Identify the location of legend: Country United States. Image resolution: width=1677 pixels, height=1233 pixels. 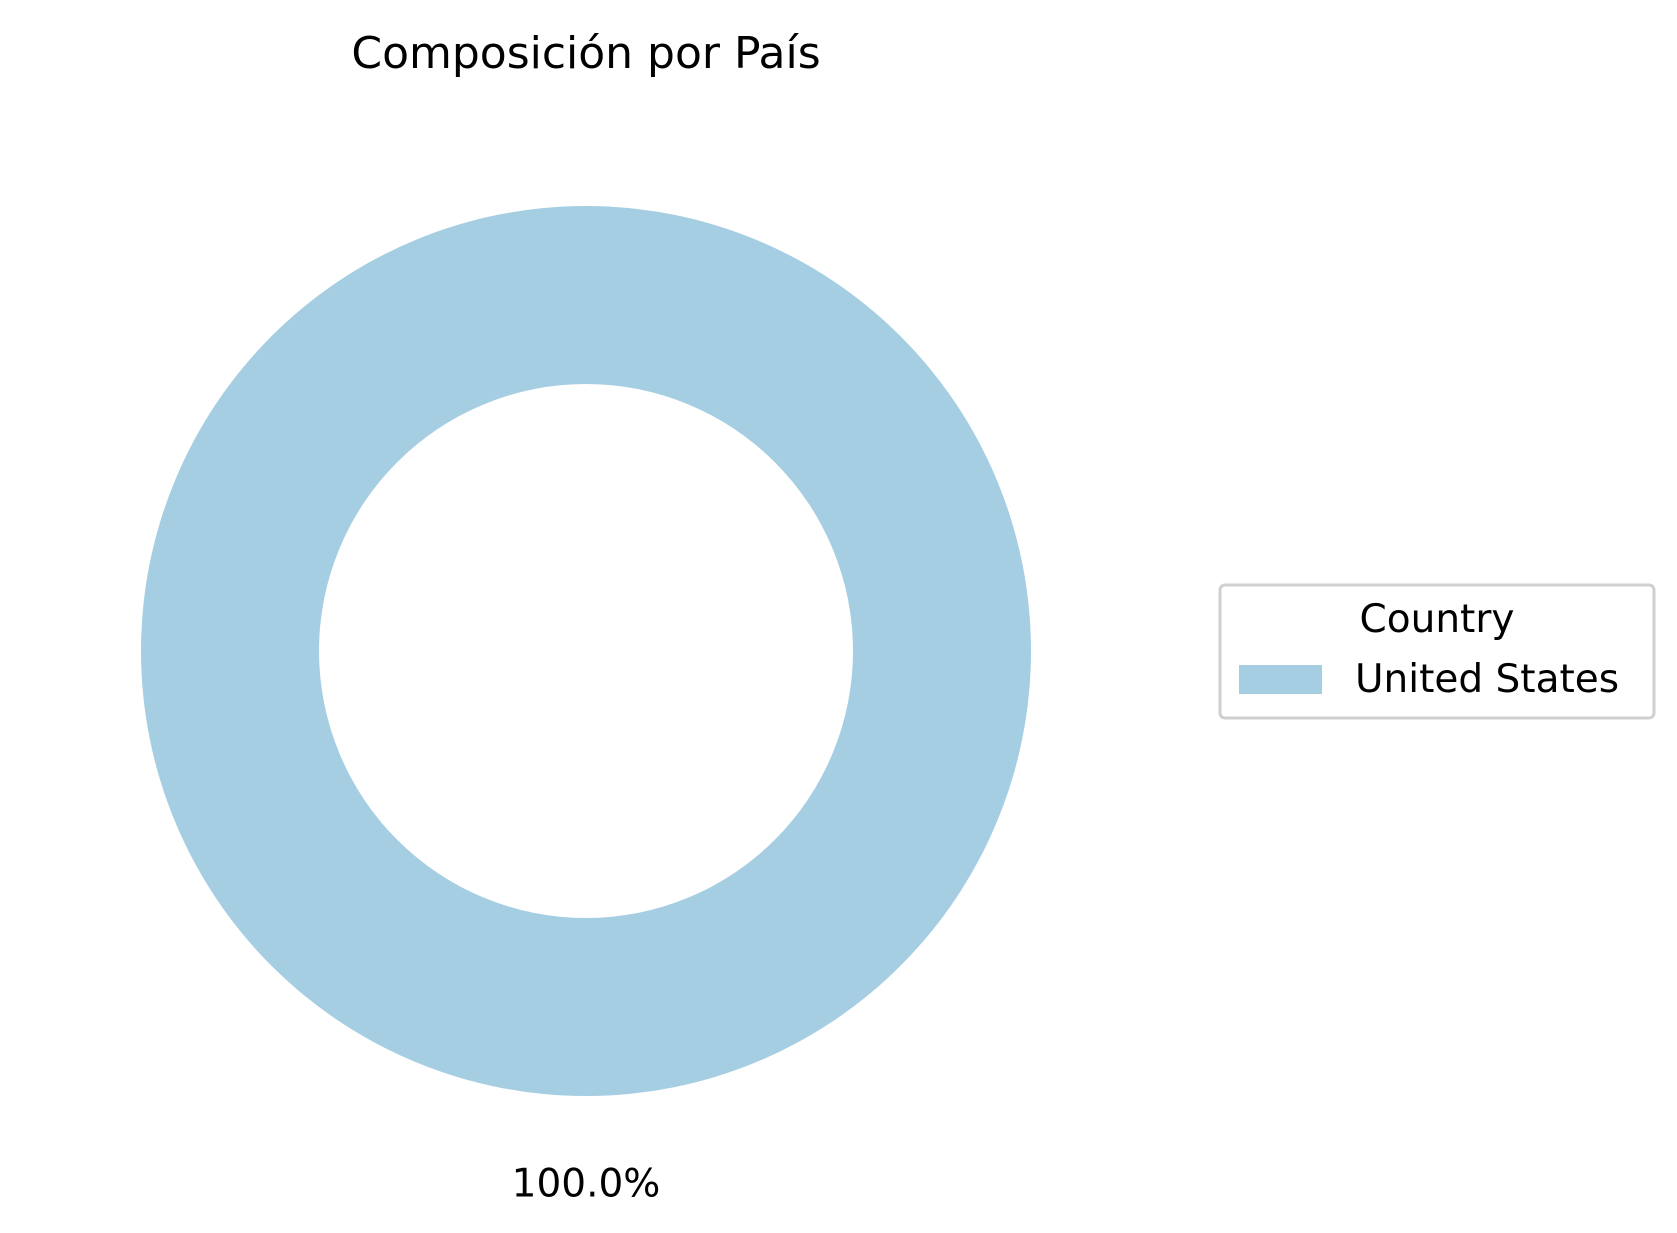
(1437, 651).